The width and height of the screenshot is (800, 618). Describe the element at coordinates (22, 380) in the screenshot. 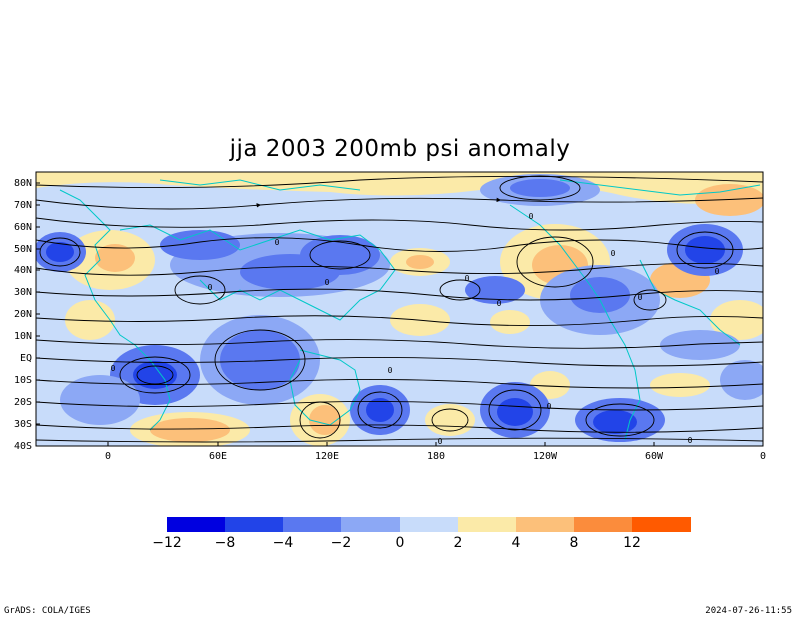

I see `lat-label: 10S` at that location.